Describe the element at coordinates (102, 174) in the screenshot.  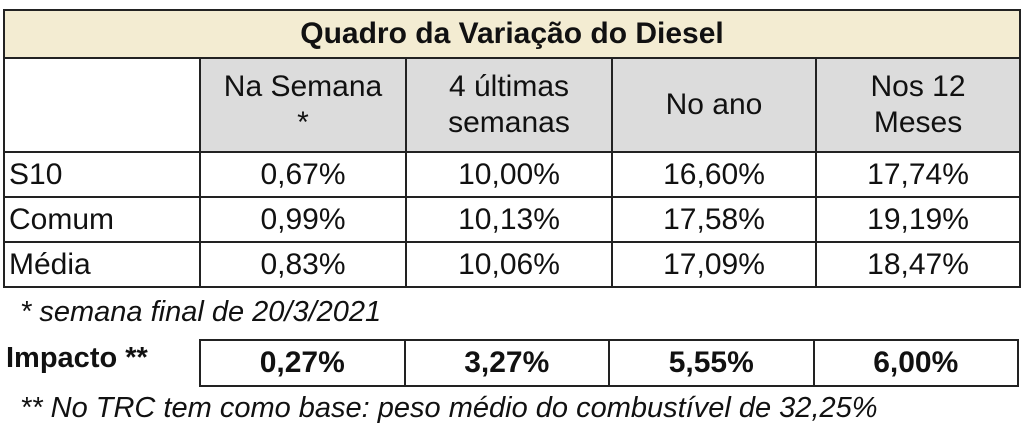
I see `row-label: S10` at that location.